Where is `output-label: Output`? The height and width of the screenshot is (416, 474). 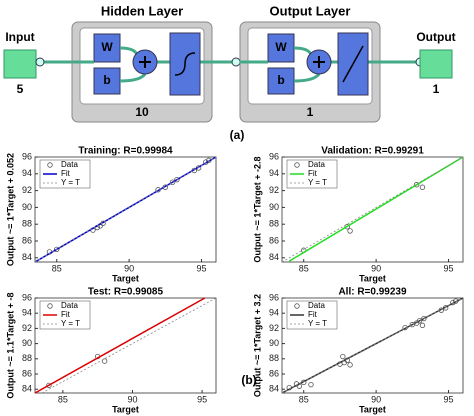 output-label: Output is located at coordinates (435, 37).